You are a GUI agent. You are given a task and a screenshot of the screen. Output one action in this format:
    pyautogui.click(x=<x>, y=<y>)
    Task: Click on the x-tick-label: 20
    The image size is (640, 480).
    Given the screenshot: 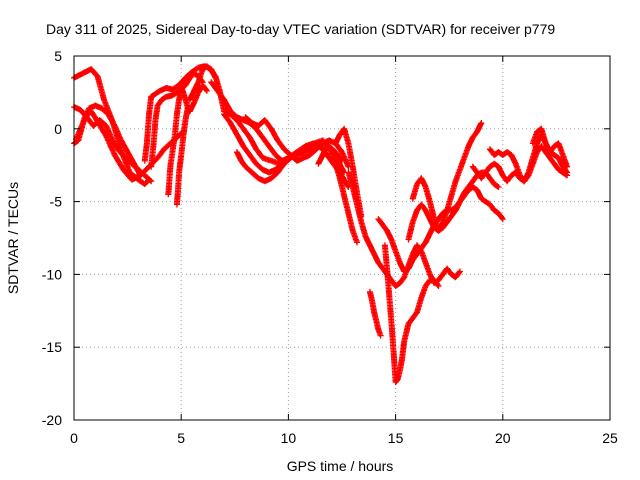 What is the action you would take?
    pyautogui.click(x=503, y=438)
    